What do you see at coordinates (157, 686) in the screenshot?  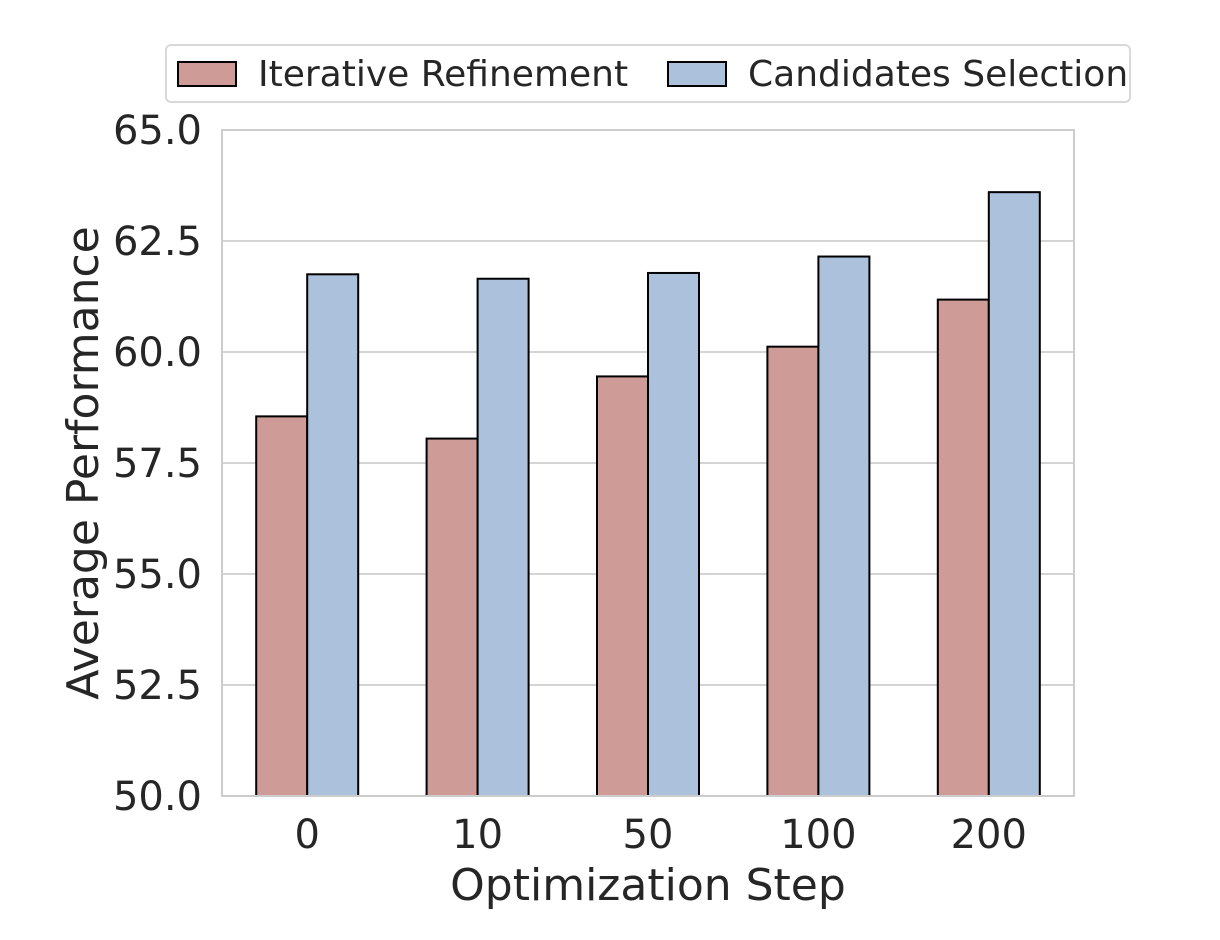 I see `y-tick-label: 52.5` at bounding box center [157, 686].